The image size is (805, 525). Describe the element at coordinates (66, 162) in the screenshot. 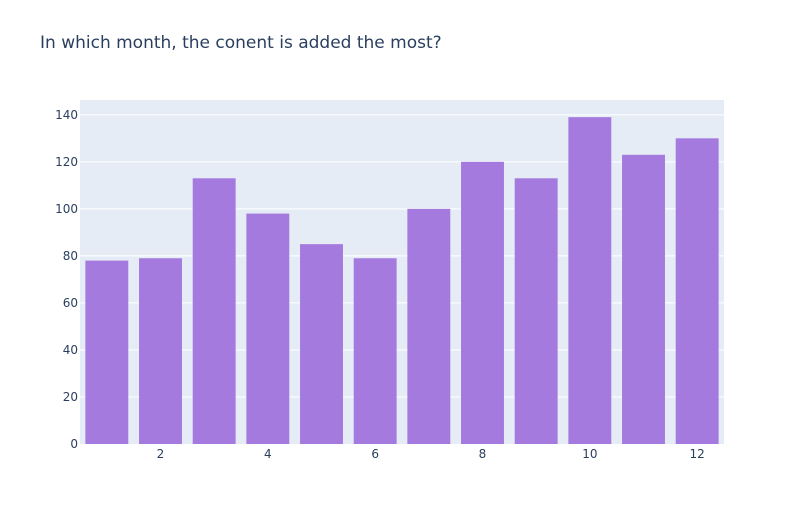

I see `y-tick-label: 120` at that location.